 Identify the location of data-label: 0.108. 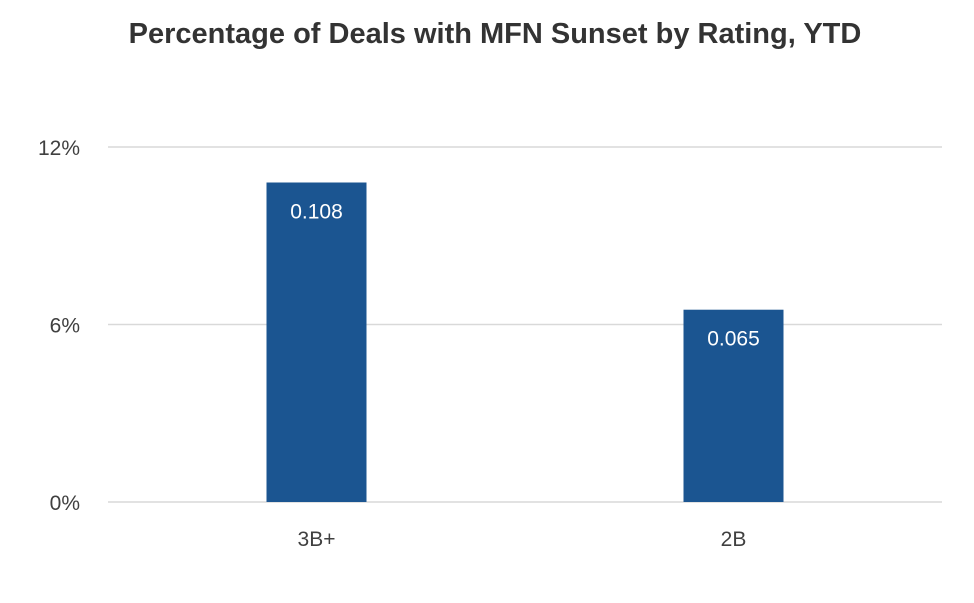
(316, 212).